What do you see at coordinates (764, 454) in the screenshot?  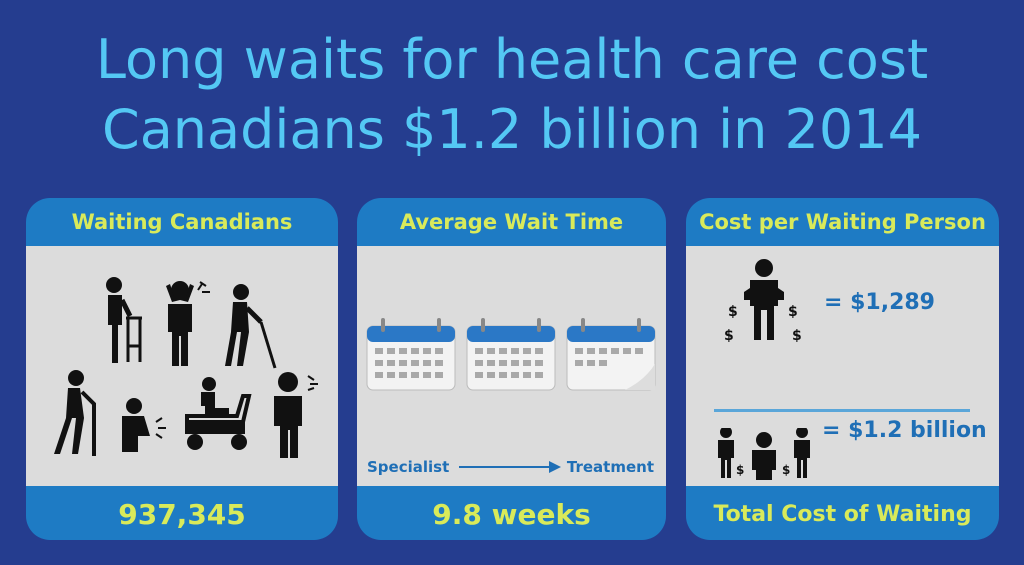 I see `group-empty-pockets-icon: $ $` at bounding box center [764, 454].